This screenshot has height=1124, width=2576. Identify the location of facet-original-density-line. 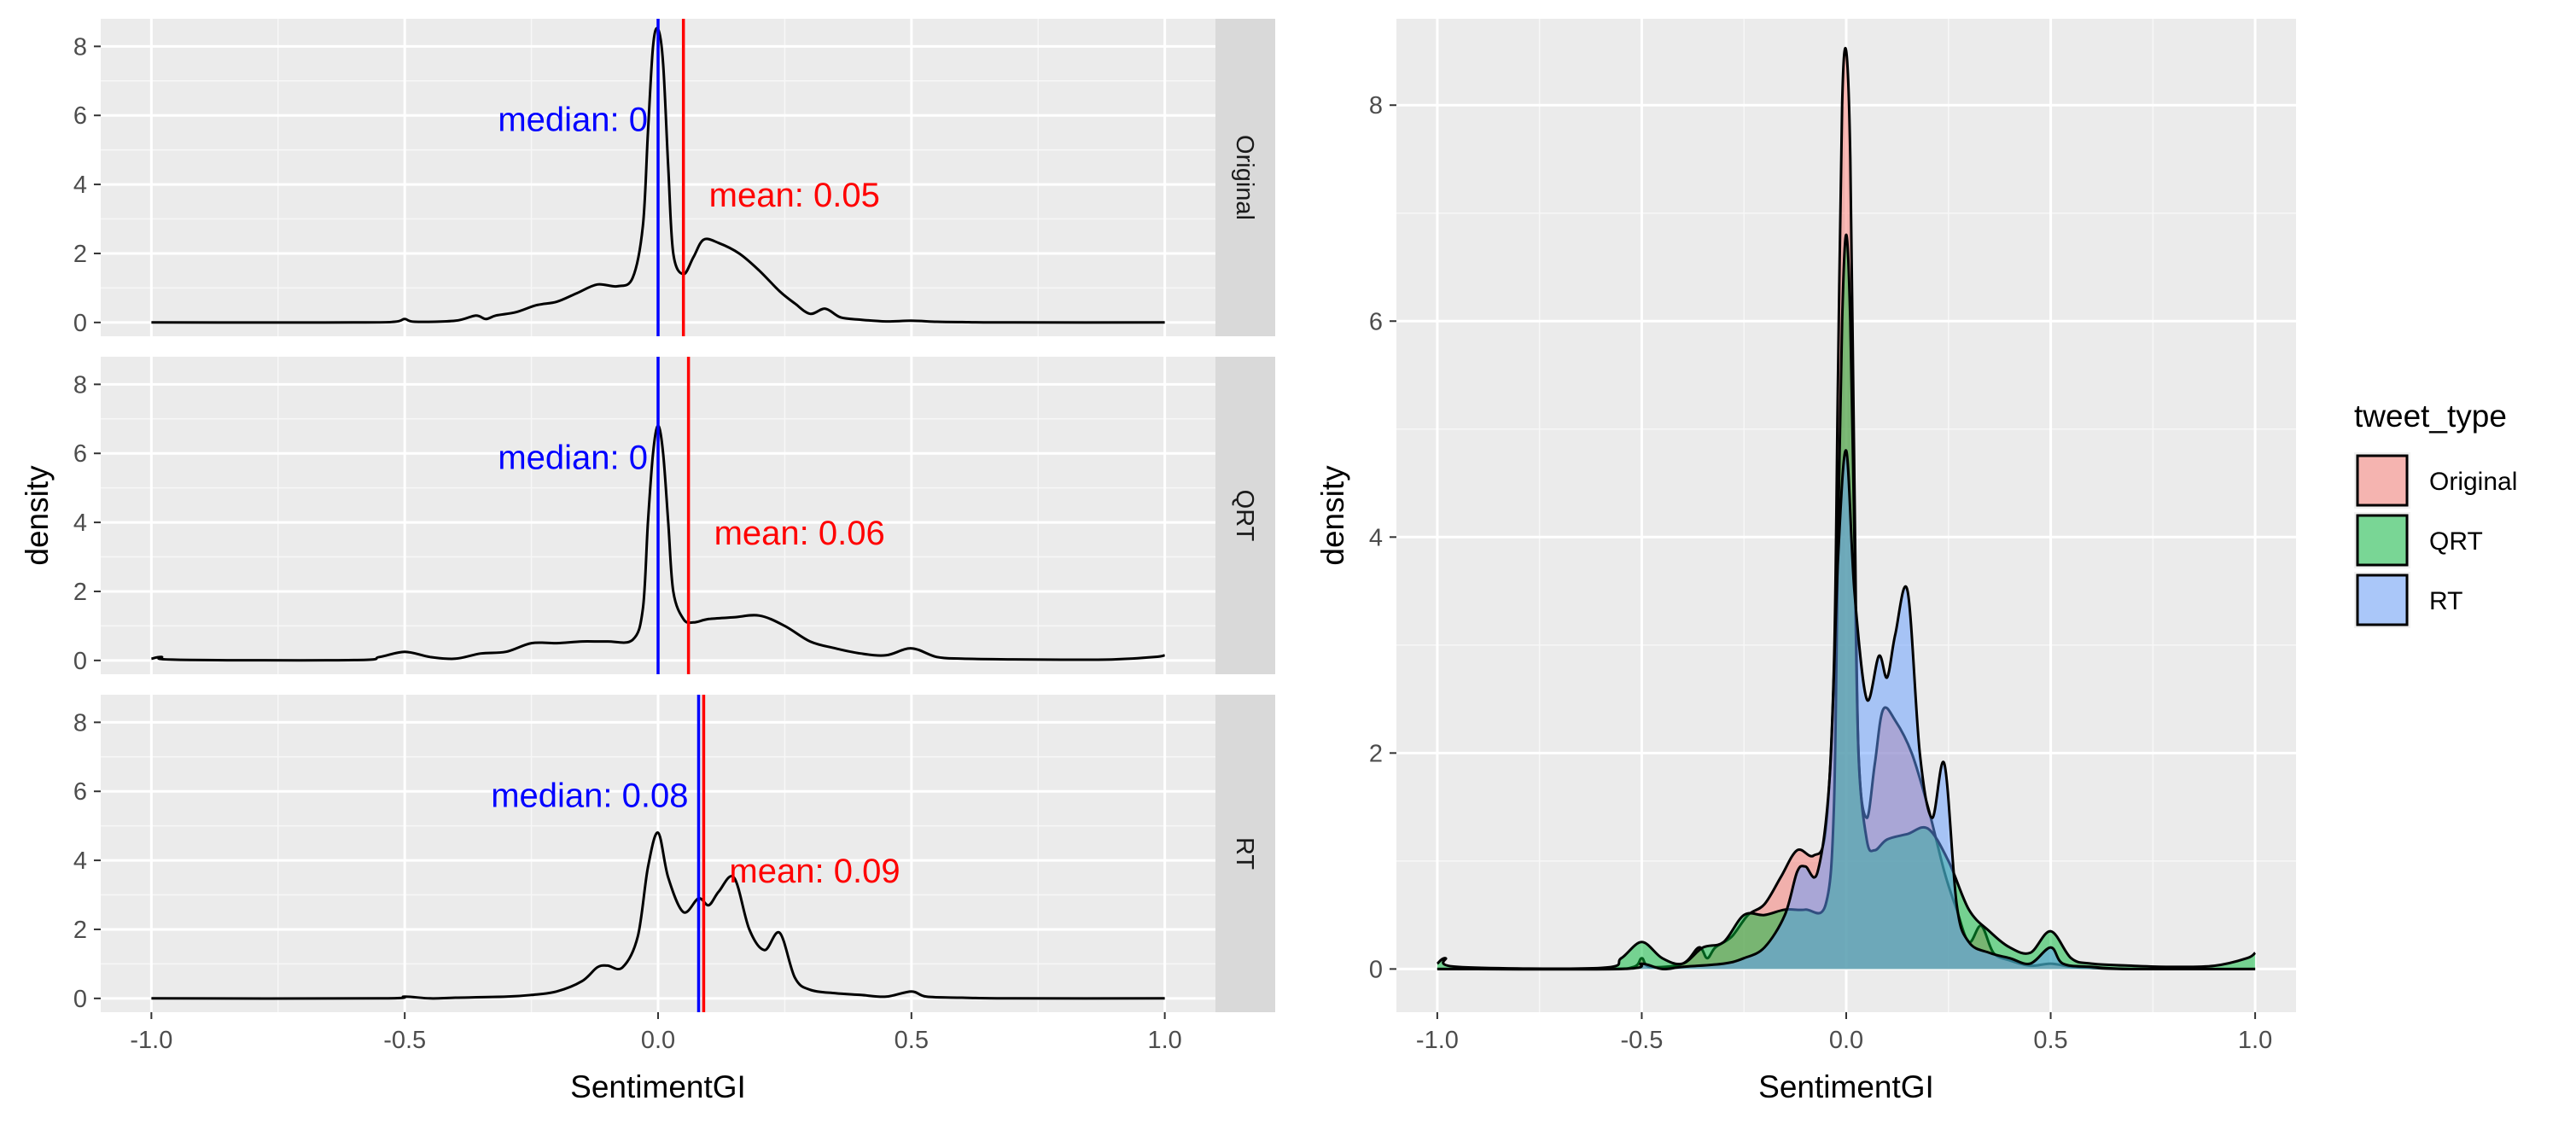
(658, 175).